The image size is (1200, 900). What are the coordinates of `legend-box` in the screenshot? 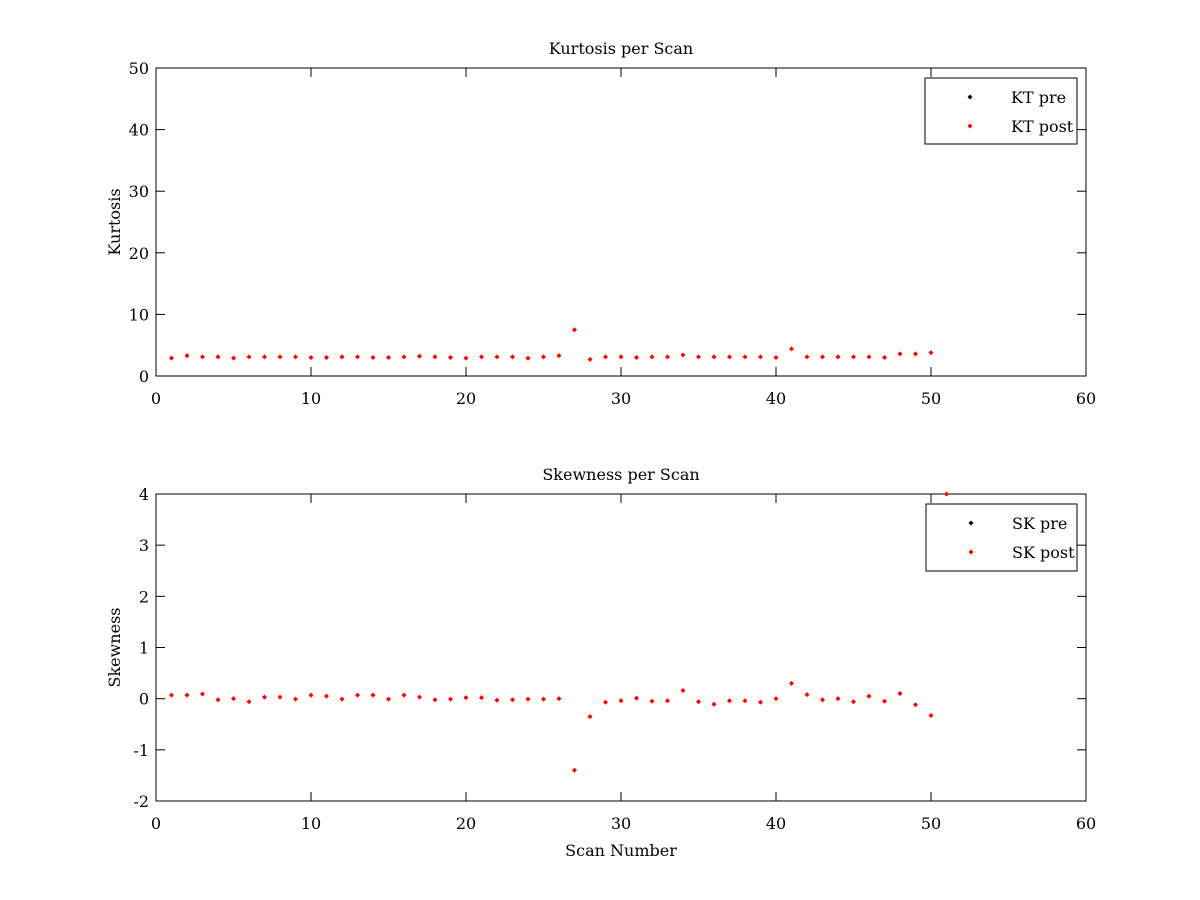 It's located at (1001, 111).